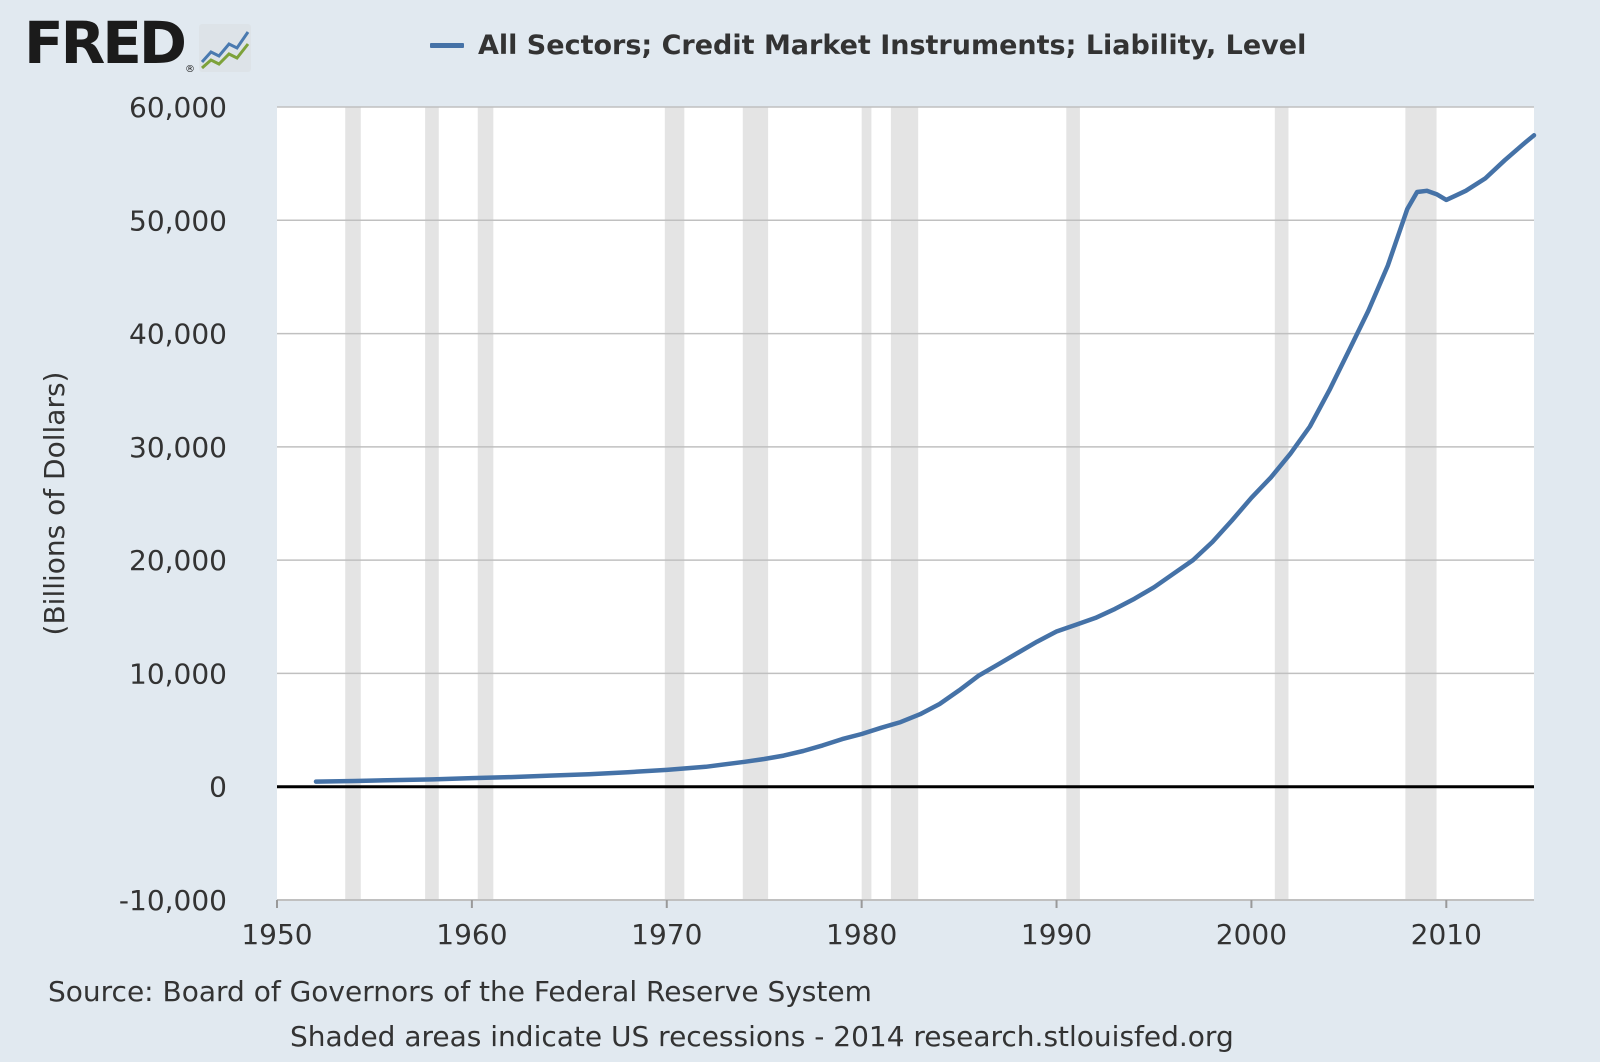 The image size is (1600, 1062). What do you see at coordinates (1056, 934) in the screenshot?
I see `x-tick-label: 1990` at bounding box center [1056, 934].